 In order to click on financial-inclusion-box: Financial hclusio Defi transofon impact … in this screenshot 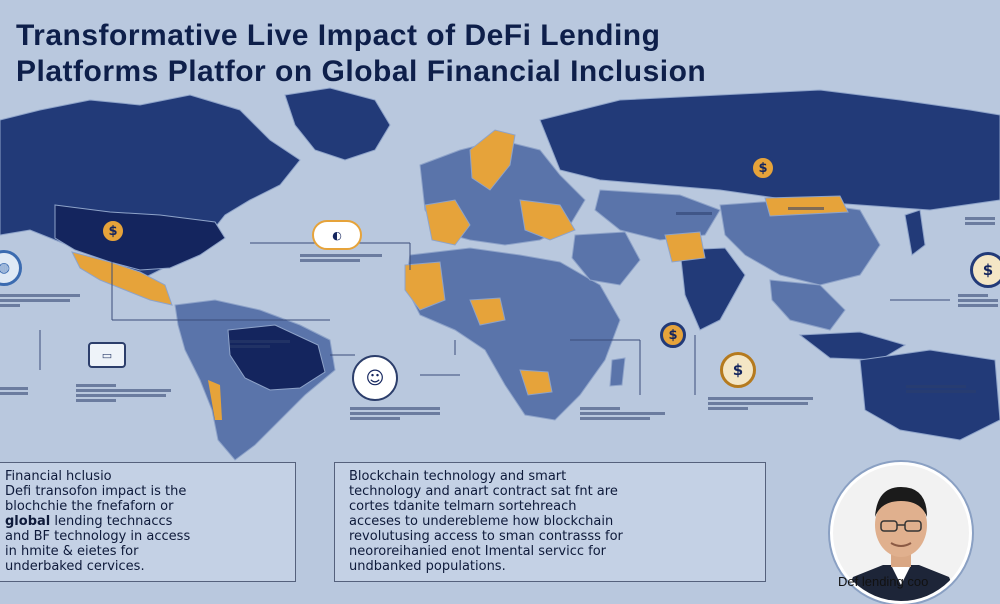, I will do `click(148, 522)`.